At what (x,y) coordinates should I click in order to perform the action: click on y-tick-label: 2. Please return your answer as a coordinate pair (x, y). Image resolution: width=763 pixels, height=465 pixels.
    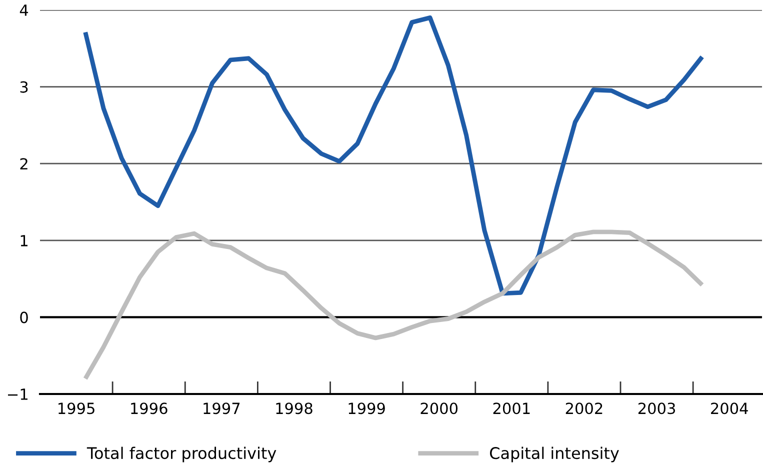
    Looking at the image, I should click on (24, 164).